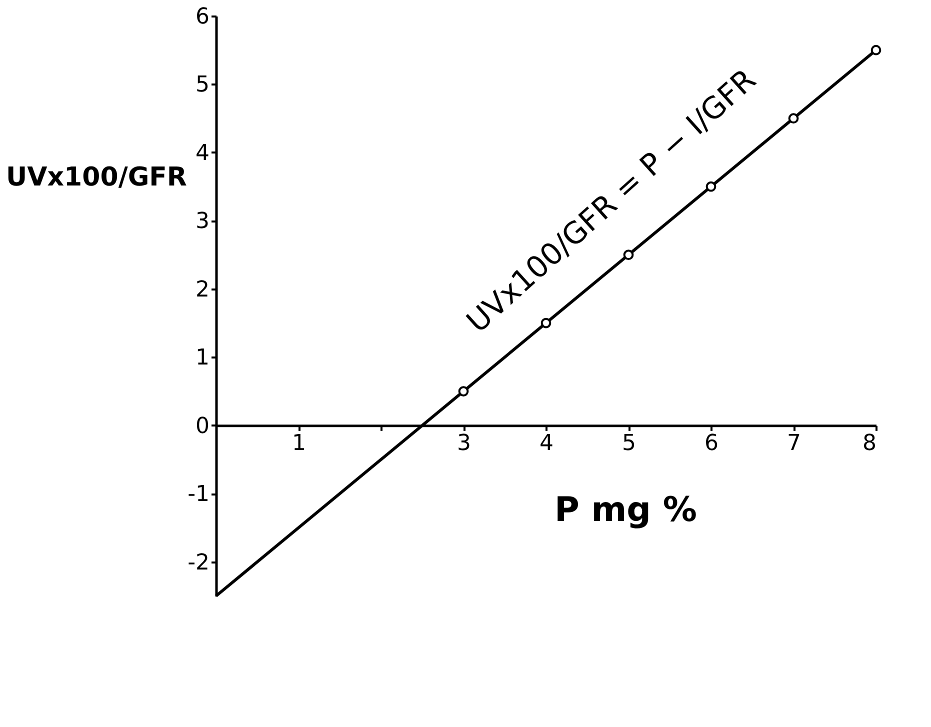 The width and height of the screenshot is (931, 727). What do you see at coordinates (203, 358) in the screenshot?
I see `y-tick-label: 1` at bounding box center [203, 358].